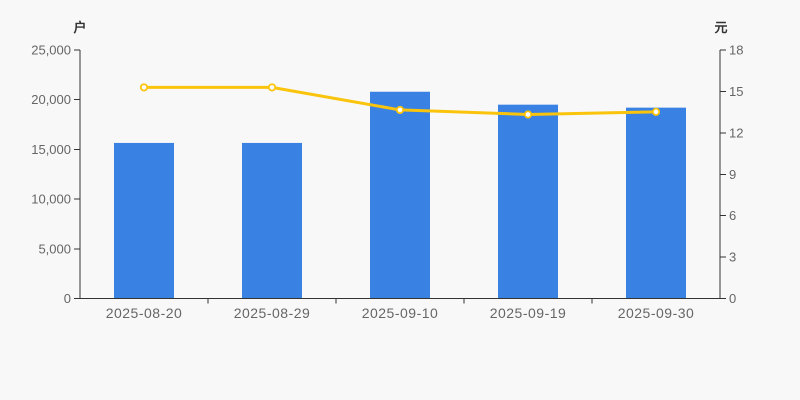 This screenshot has width=800, height=400. Describe the element at coordinates (51, 149) in the screenshot. I see `left-axis-tick-label: 15,000` at that location.